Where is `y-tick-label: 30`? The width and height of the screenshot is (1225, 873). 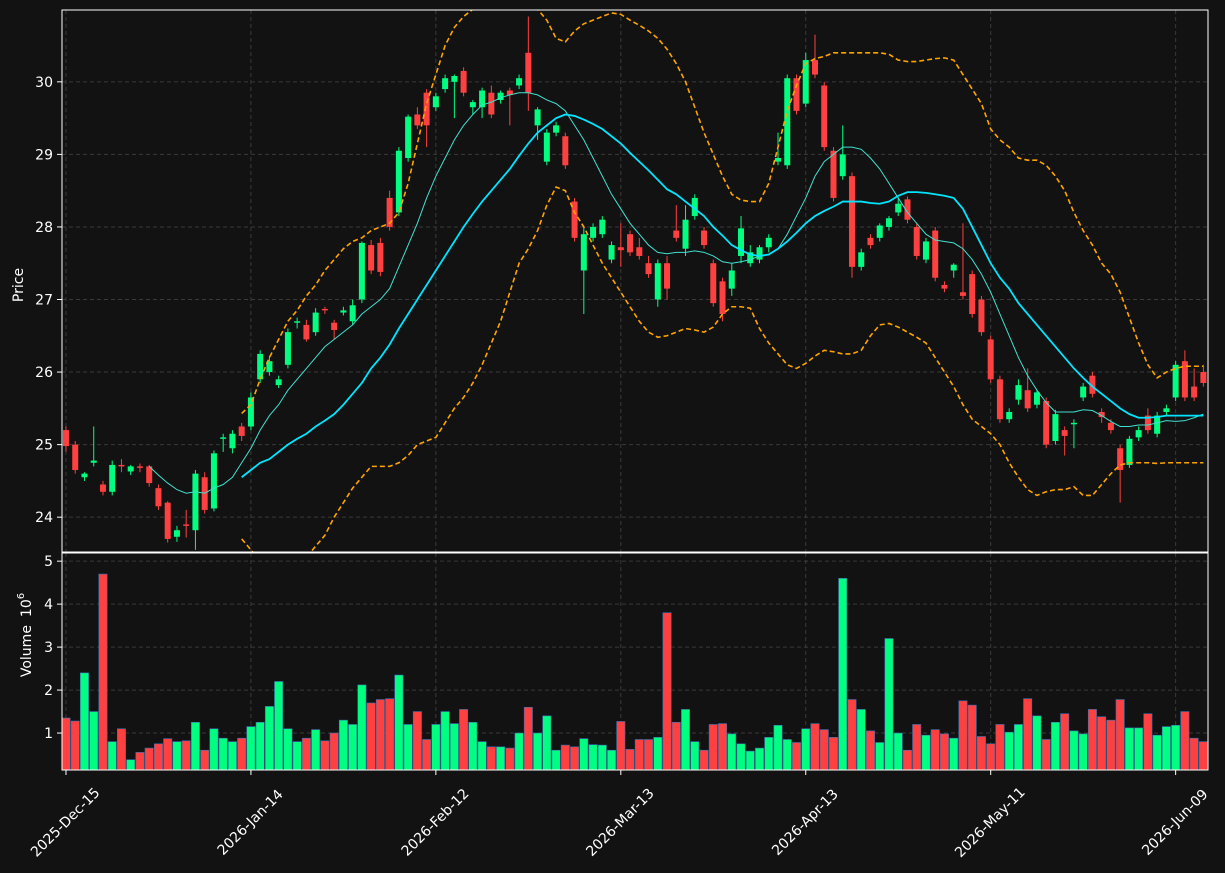 y-tick-label: 30 is located at coordinates (44, 83).